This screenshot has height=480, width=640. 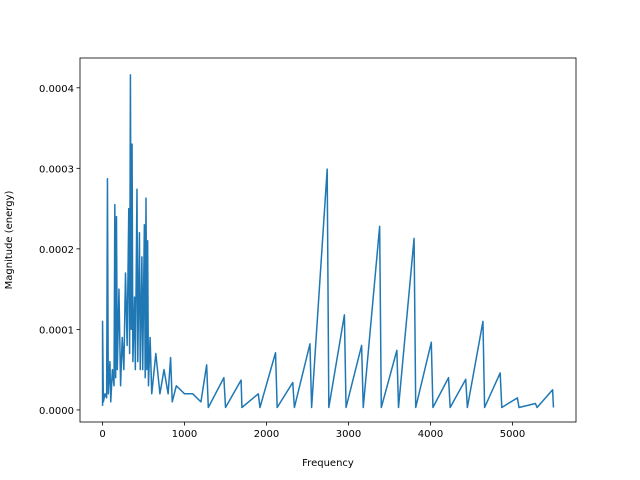 I want to click on y-tick-label: 0.0003, so click(x=56, y=169).